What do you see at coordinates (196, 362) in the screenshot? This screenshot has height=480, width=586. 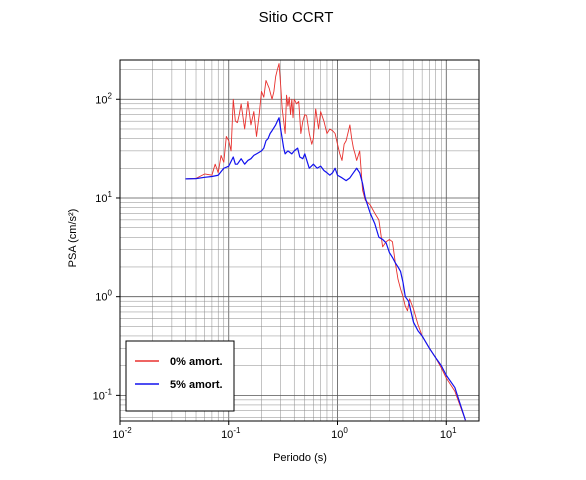 I see `legend-label-0-amort: 0% amort.` at bounding box center [196, 362].